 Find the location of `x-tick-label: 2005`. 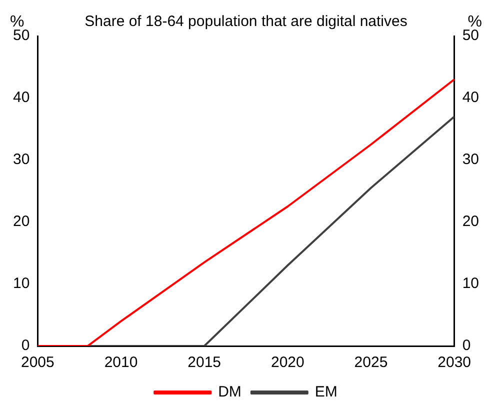

x-tick-label: 2005 is located at coordinates (37, 363).